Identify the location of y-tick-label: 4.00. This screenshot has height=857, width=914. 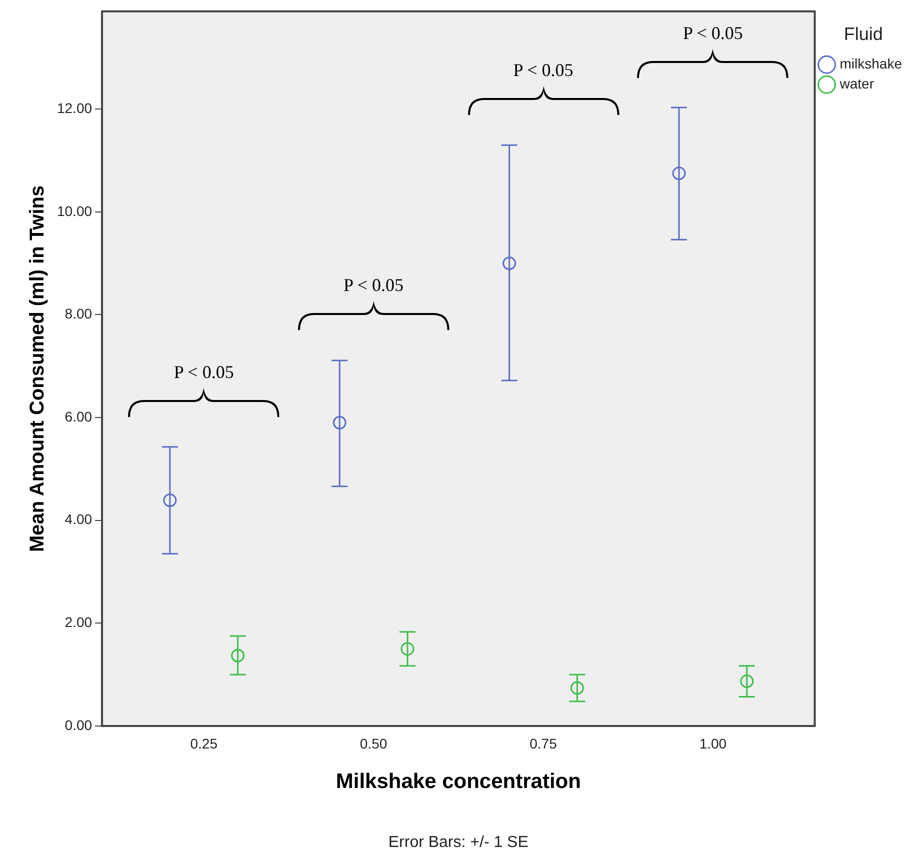
(78, 519).